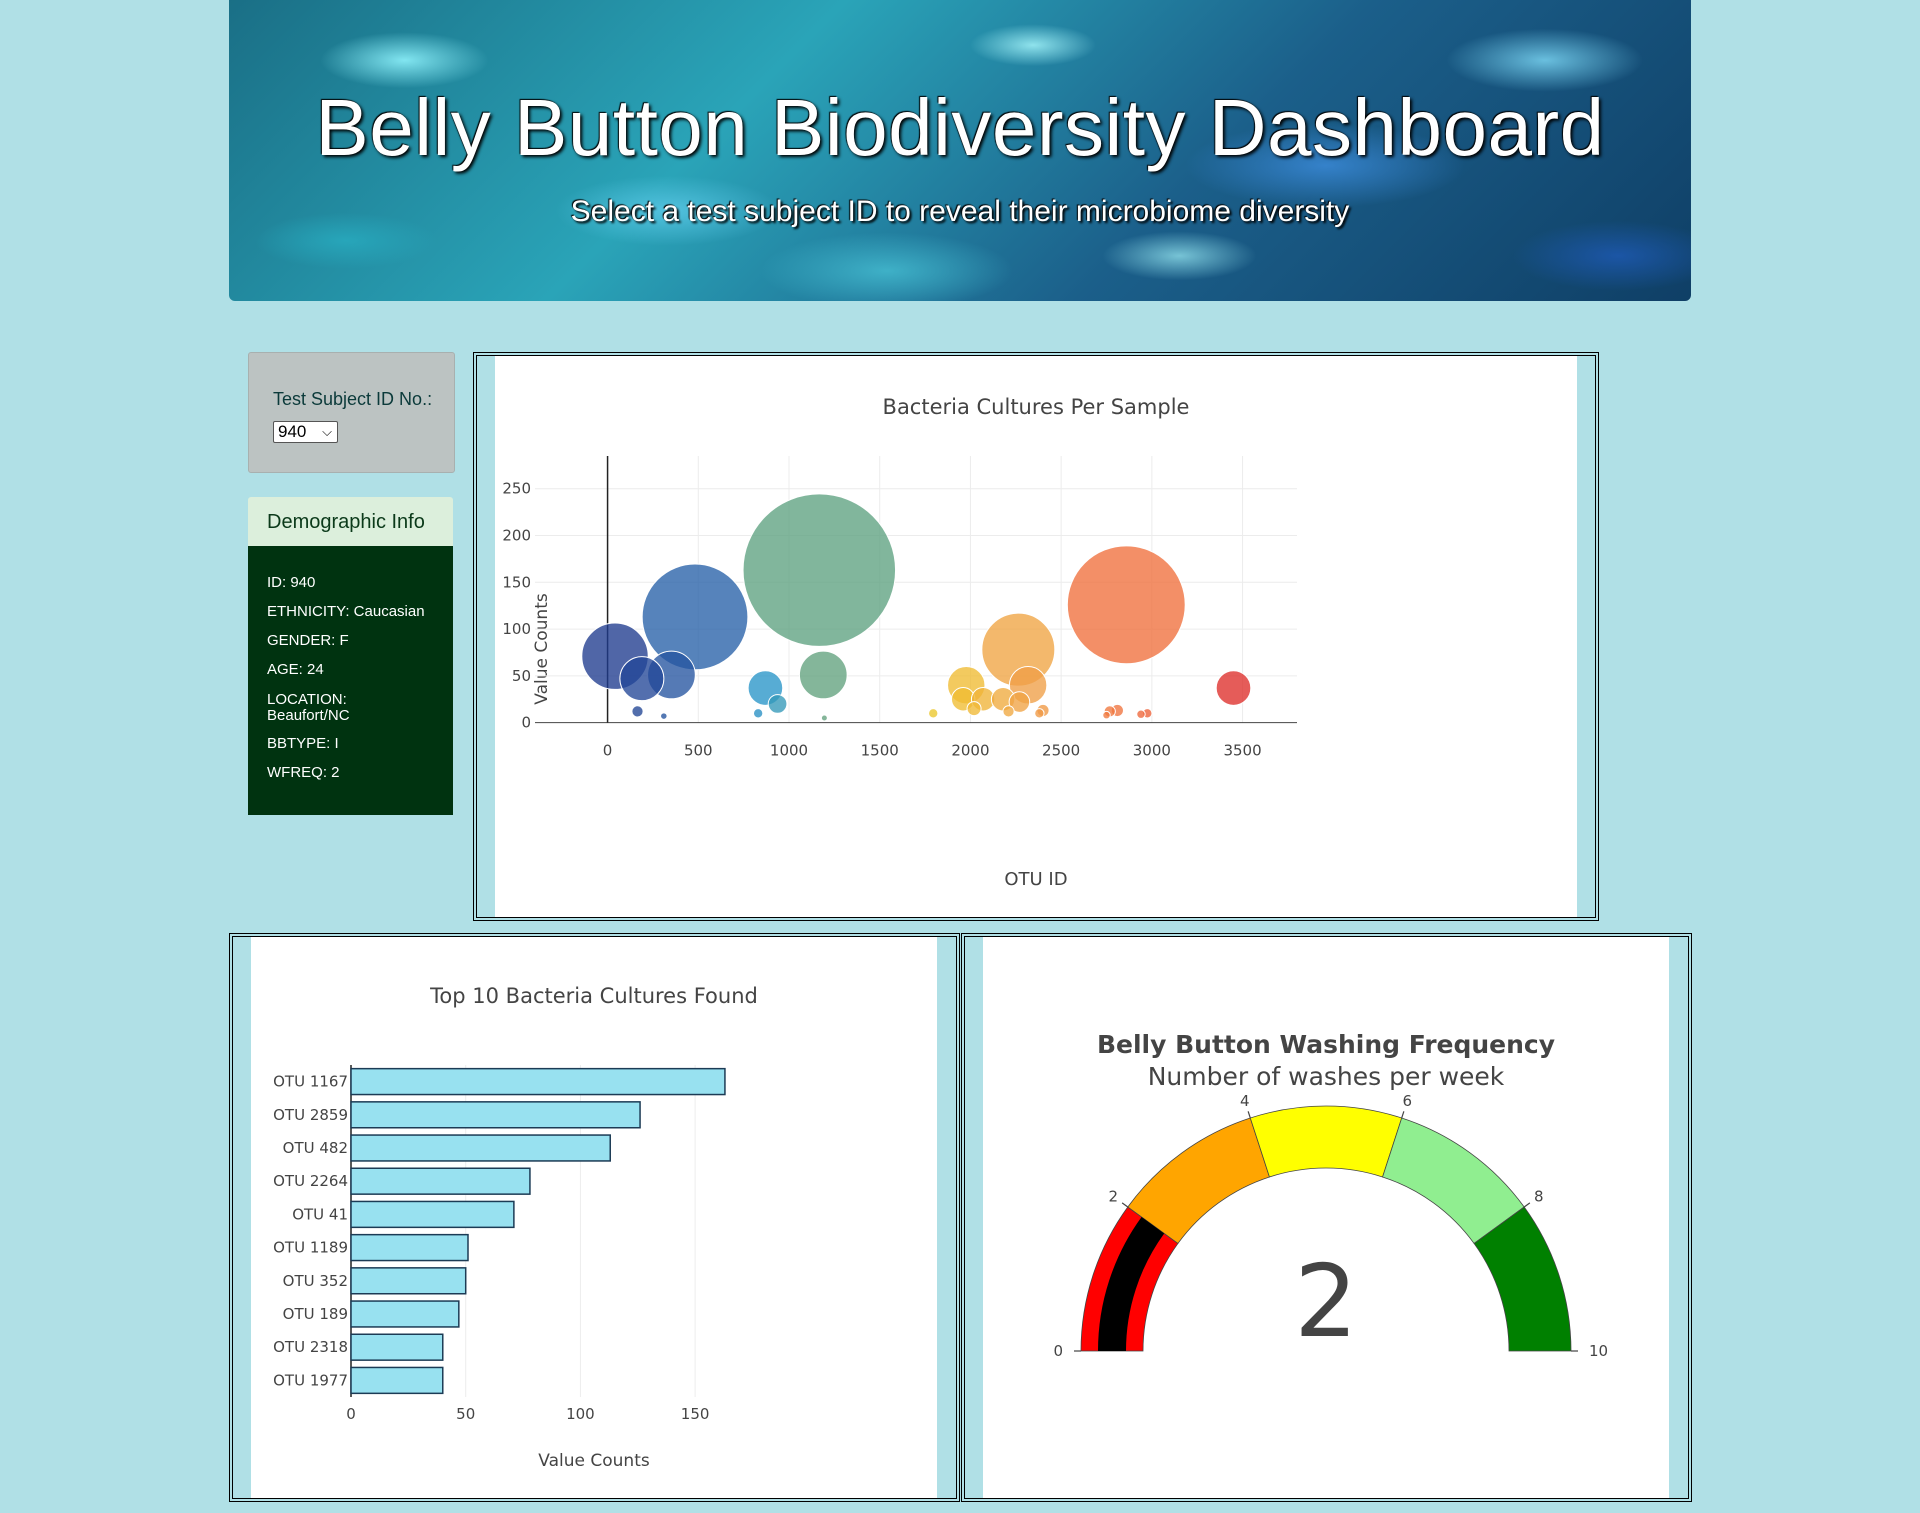 This screenshot has height=1513, width=1920. Describe the element at coordinates (521, 676) in the screenshot. I see `bubble-y-tick-label: 50` at that location.